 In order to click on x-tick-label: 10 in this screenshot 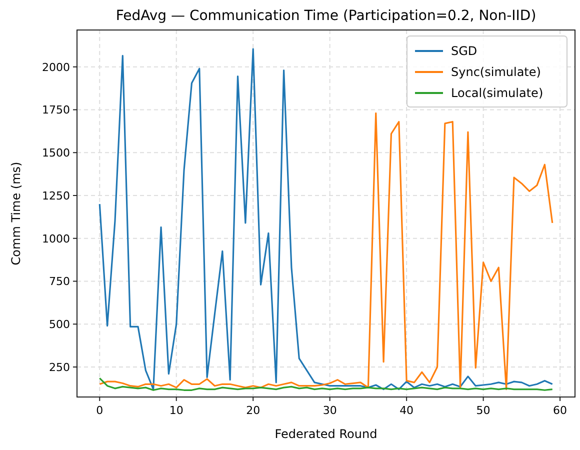, I will do `click(176, 410)`.